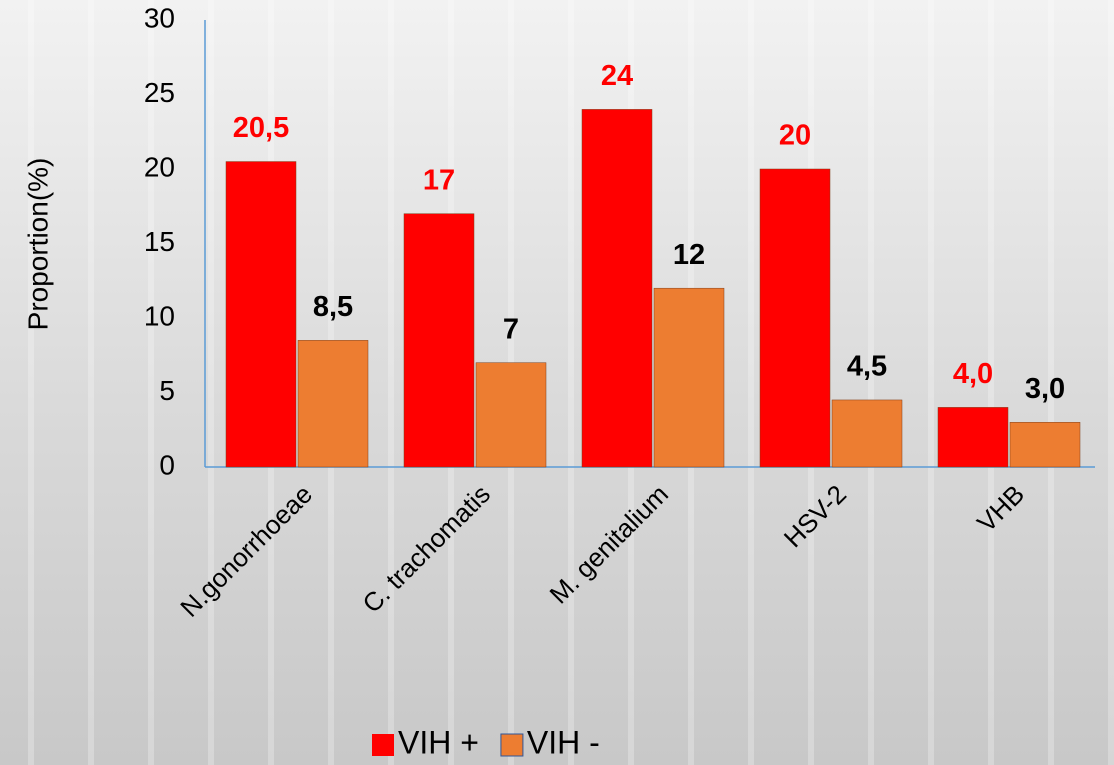 The image size is (1114, 765). I want to click on y-tick-label: 5, so click(167, 390).